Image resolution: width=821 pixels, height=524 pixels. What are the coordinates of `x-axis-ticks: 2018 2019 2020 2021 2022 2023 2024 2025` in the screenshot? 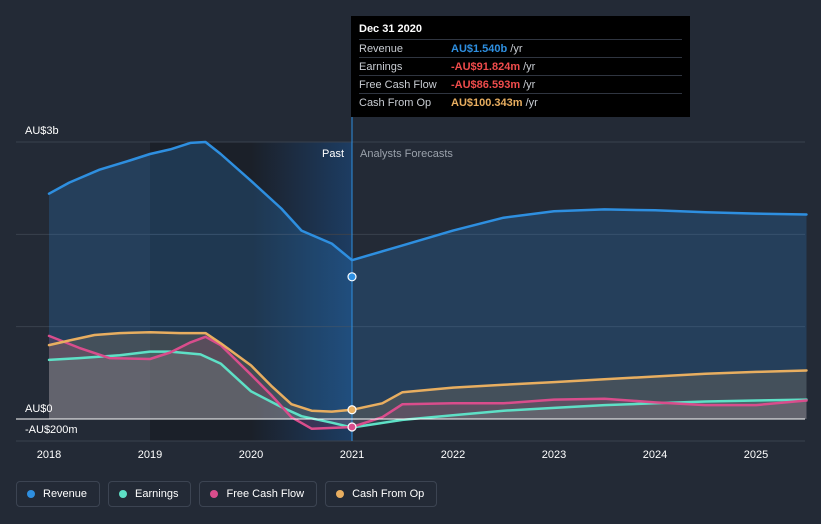 It's located at (402, 455).